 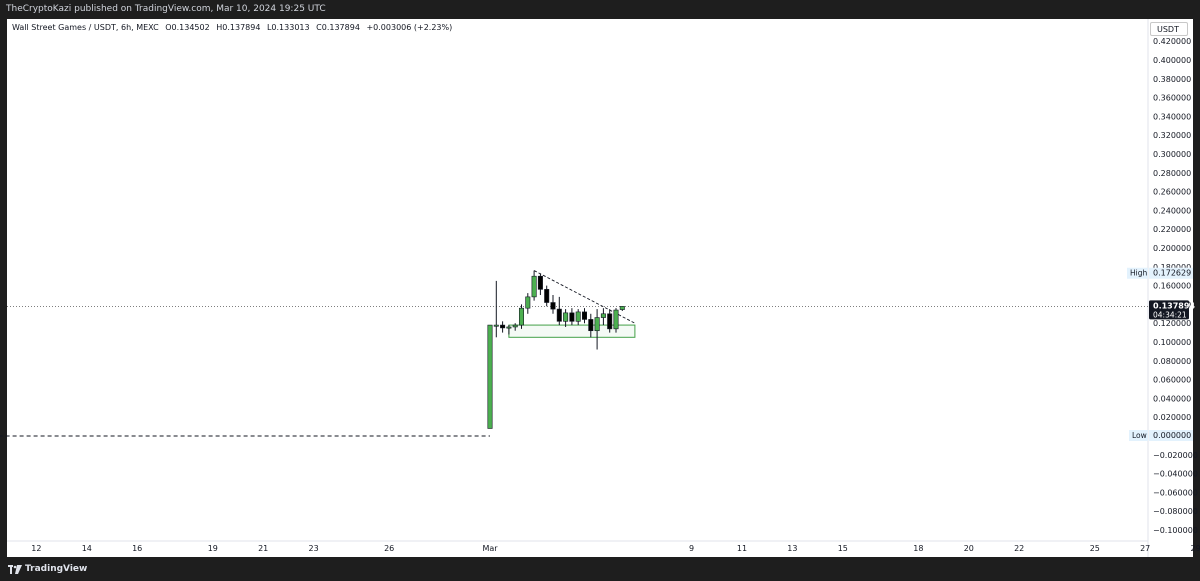 What do you see at coordinates (1172, 173) in the screenshot?
I see `price-tick-label: 0.280000` at bounding box center [1172, 173].